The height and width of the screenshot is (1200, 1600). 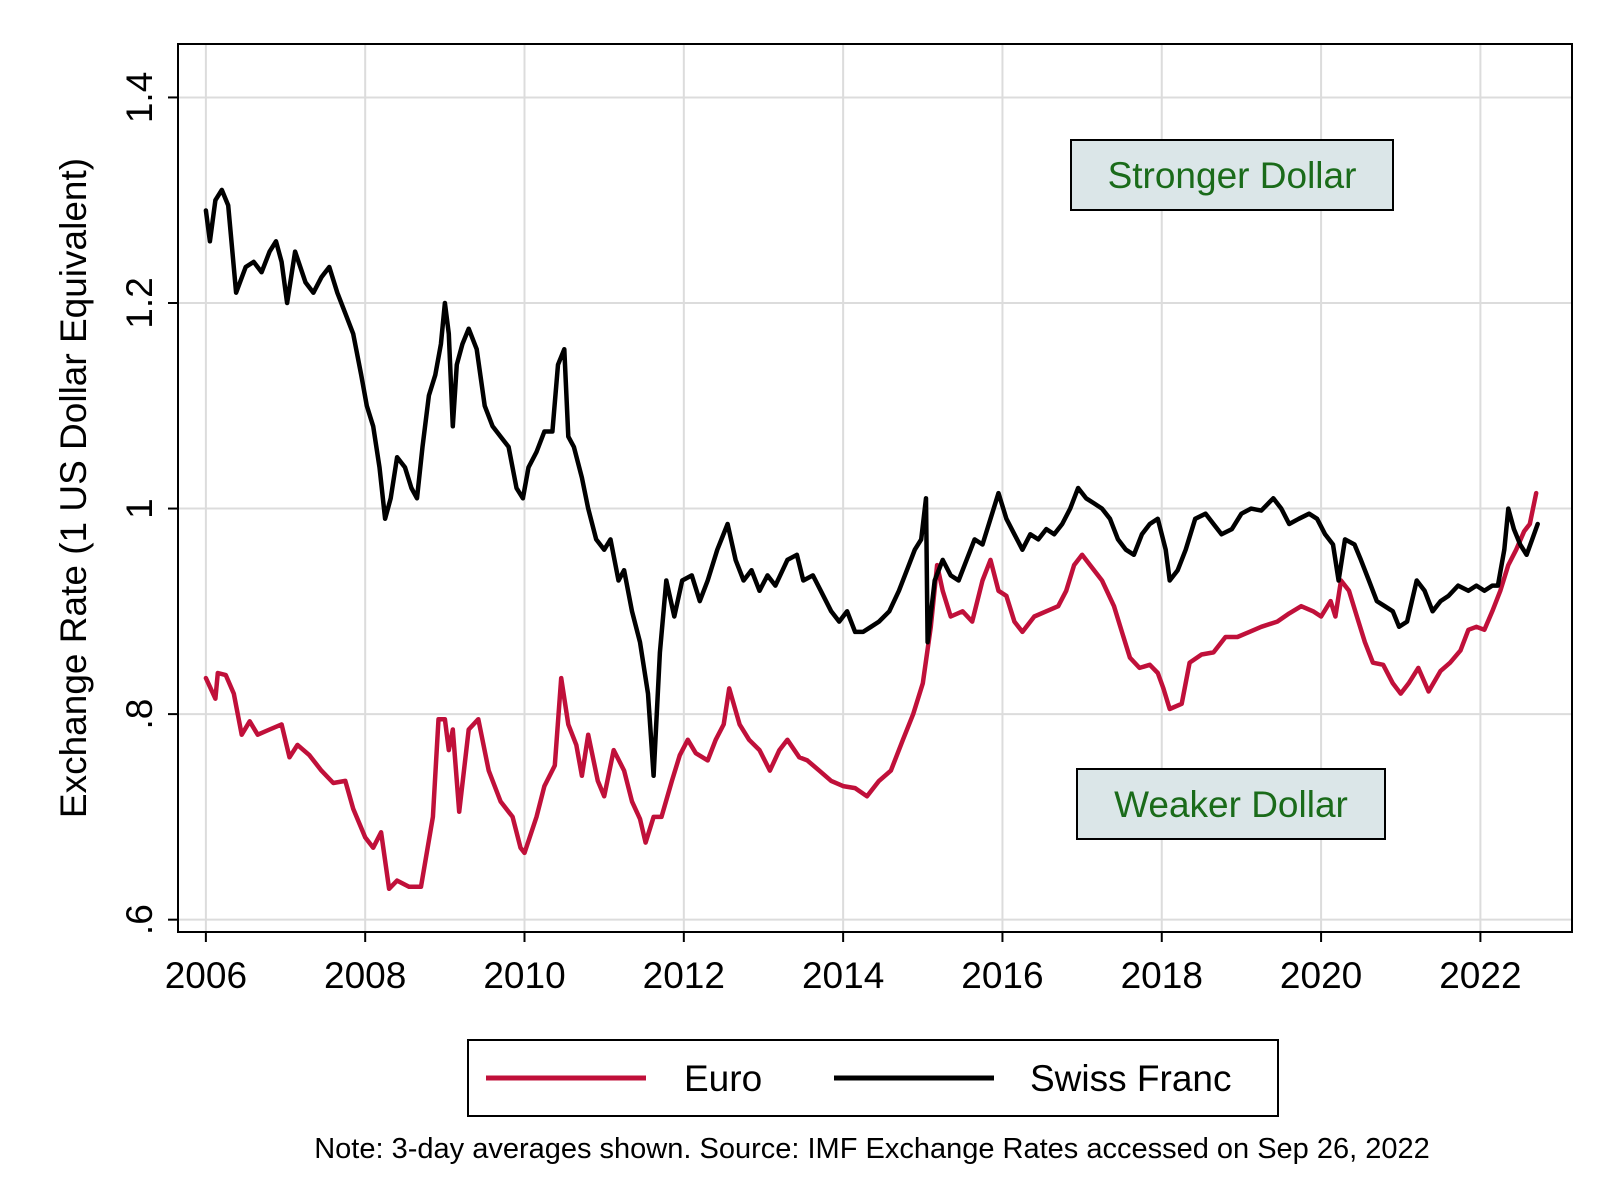 I want to click on x-tick-label: 2016, so click(x=1002, y=975).